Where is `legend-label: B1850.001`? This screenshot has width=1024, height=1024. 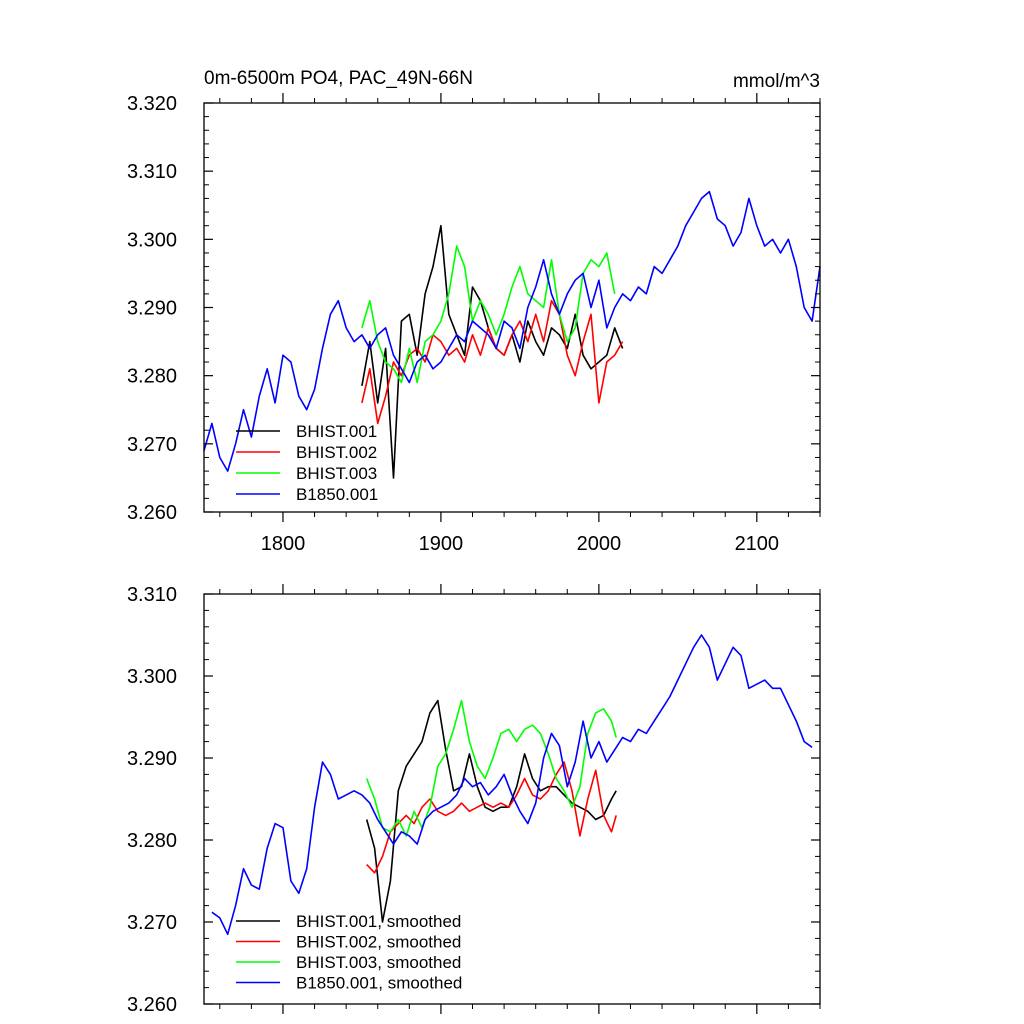
legend-label: B1850.001 is located at coordinates (337, 494).